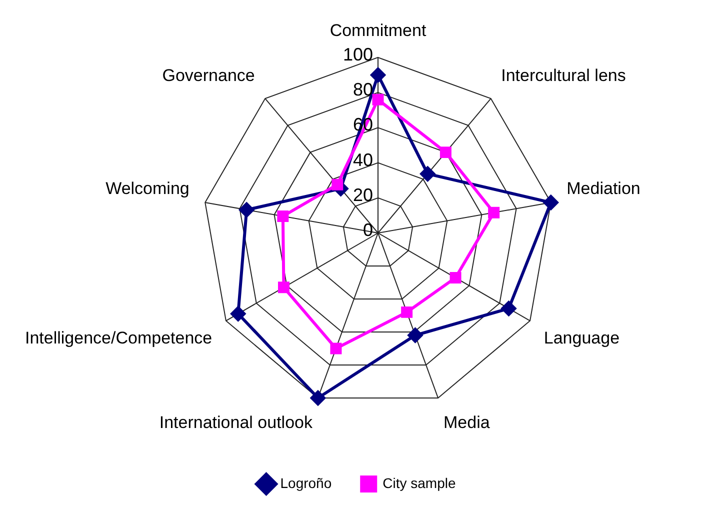 The width and height of the screenshot is (715, 505). Describe the element at coordinates (306, 482) in the screenshot. I see `legend-label: Logroño` at that location.